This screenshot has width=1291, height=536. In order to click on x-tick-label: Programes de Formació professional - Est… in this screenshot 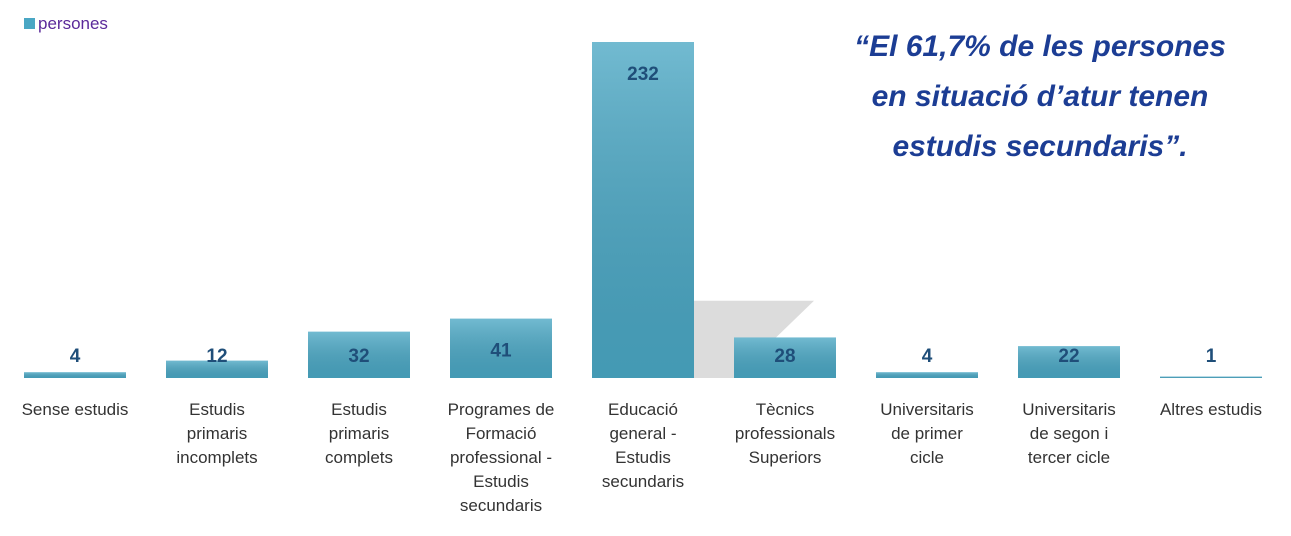, I will do `click(501, 457)`.